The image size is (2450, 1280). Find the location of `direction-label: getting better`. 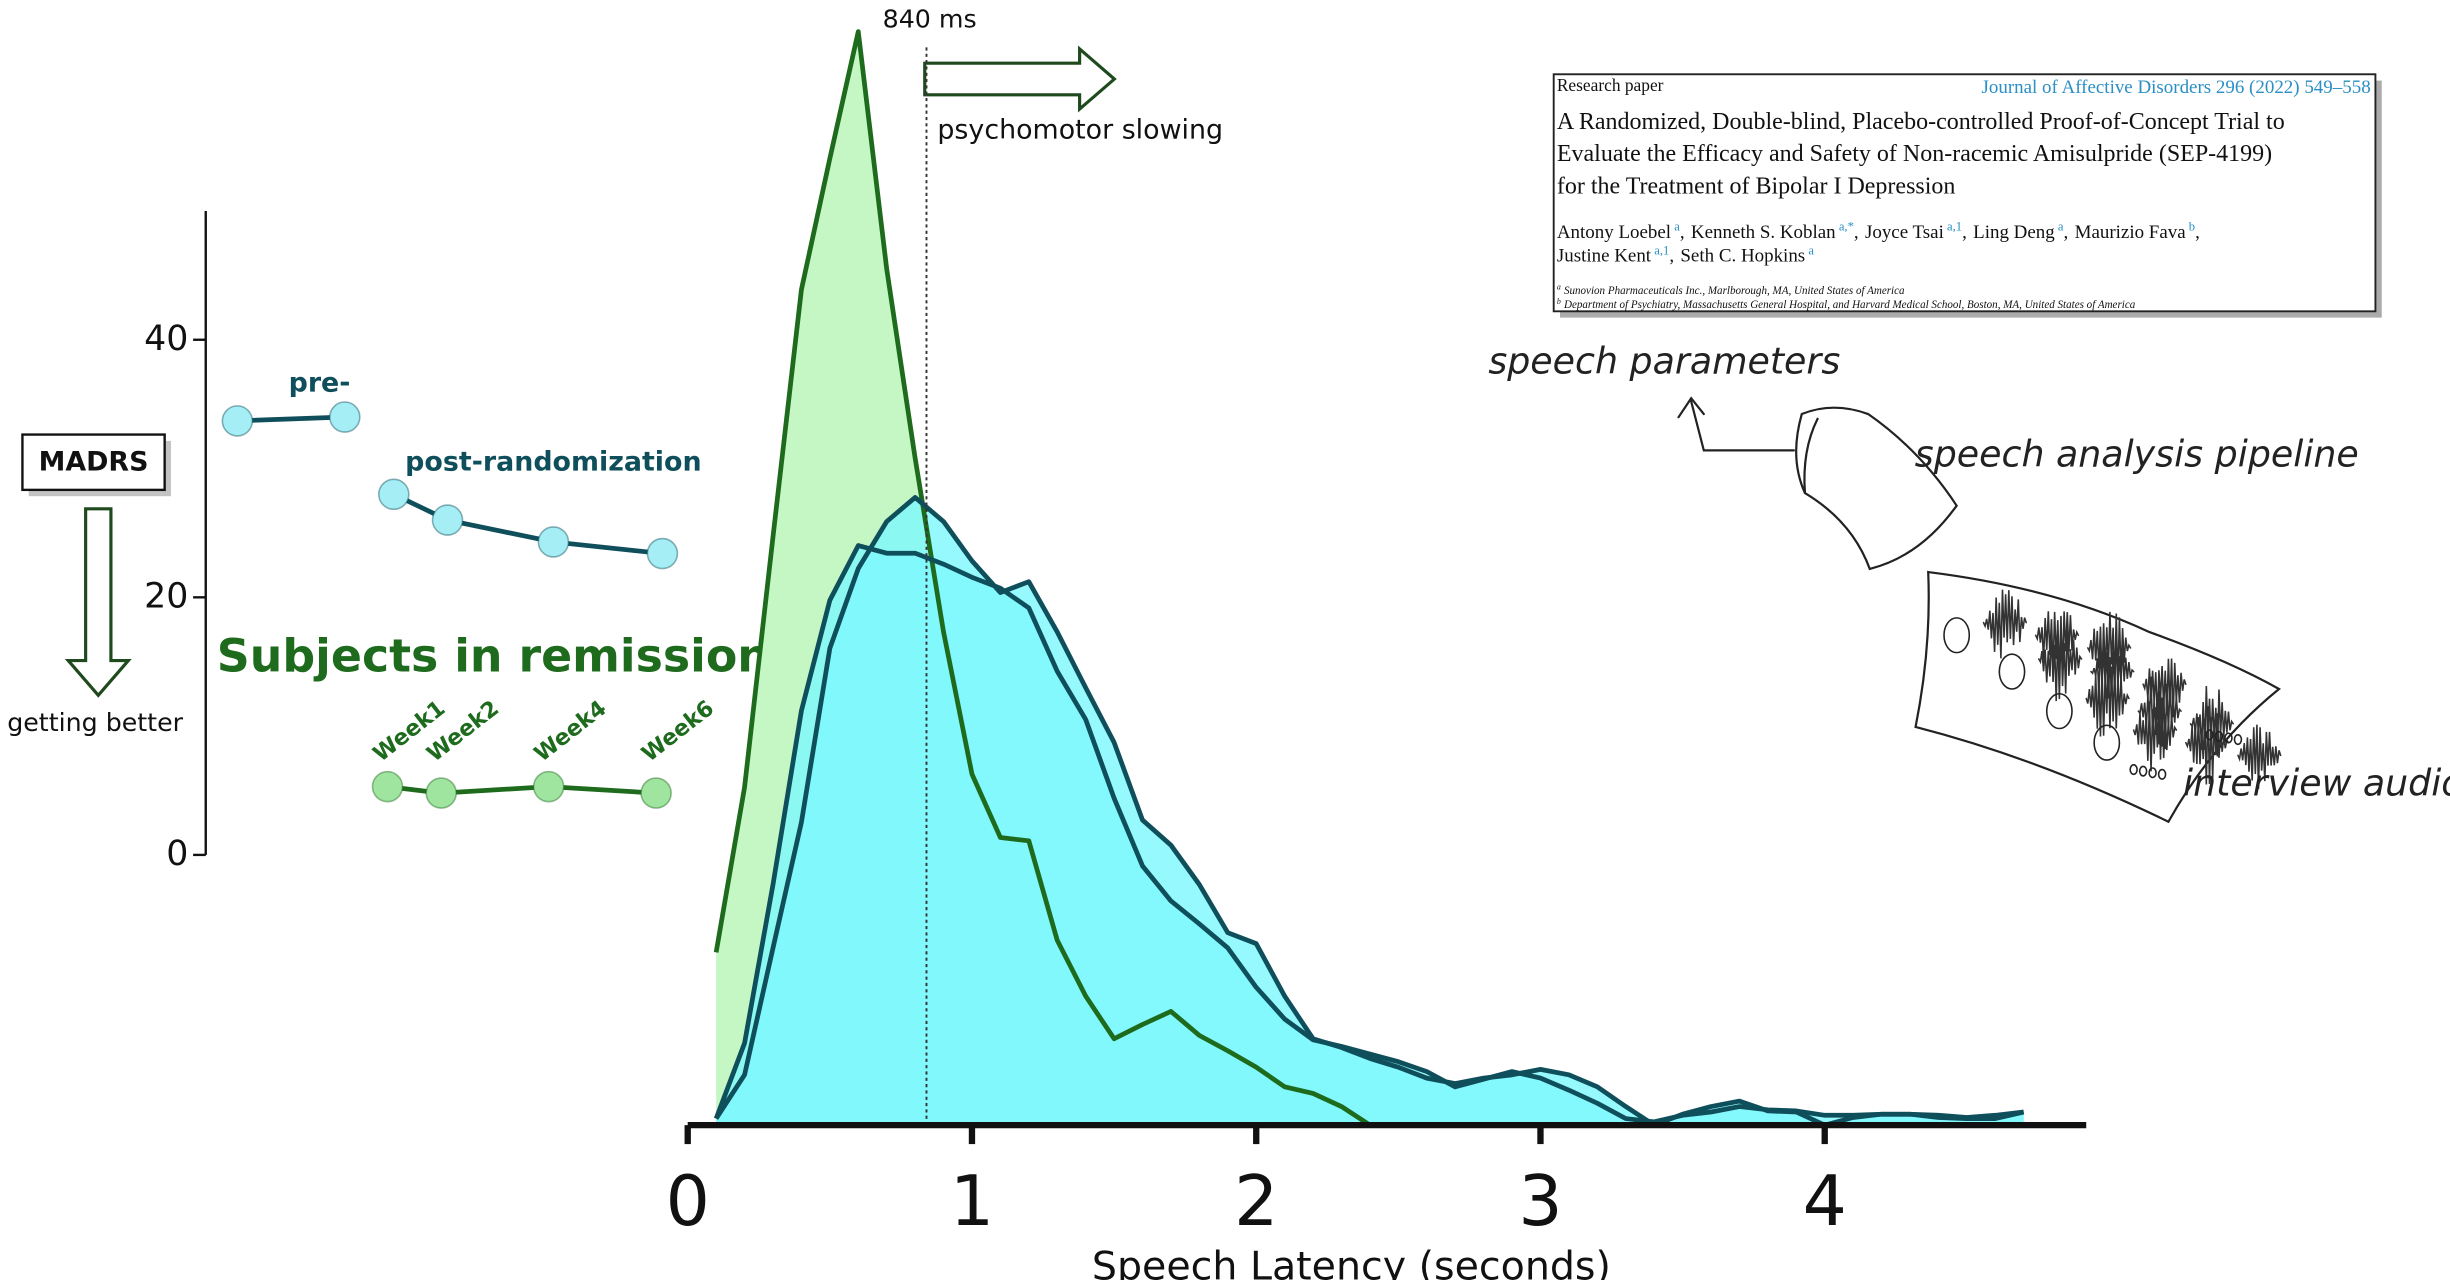

direction-label: getting better is located at coordinates (95, 722).